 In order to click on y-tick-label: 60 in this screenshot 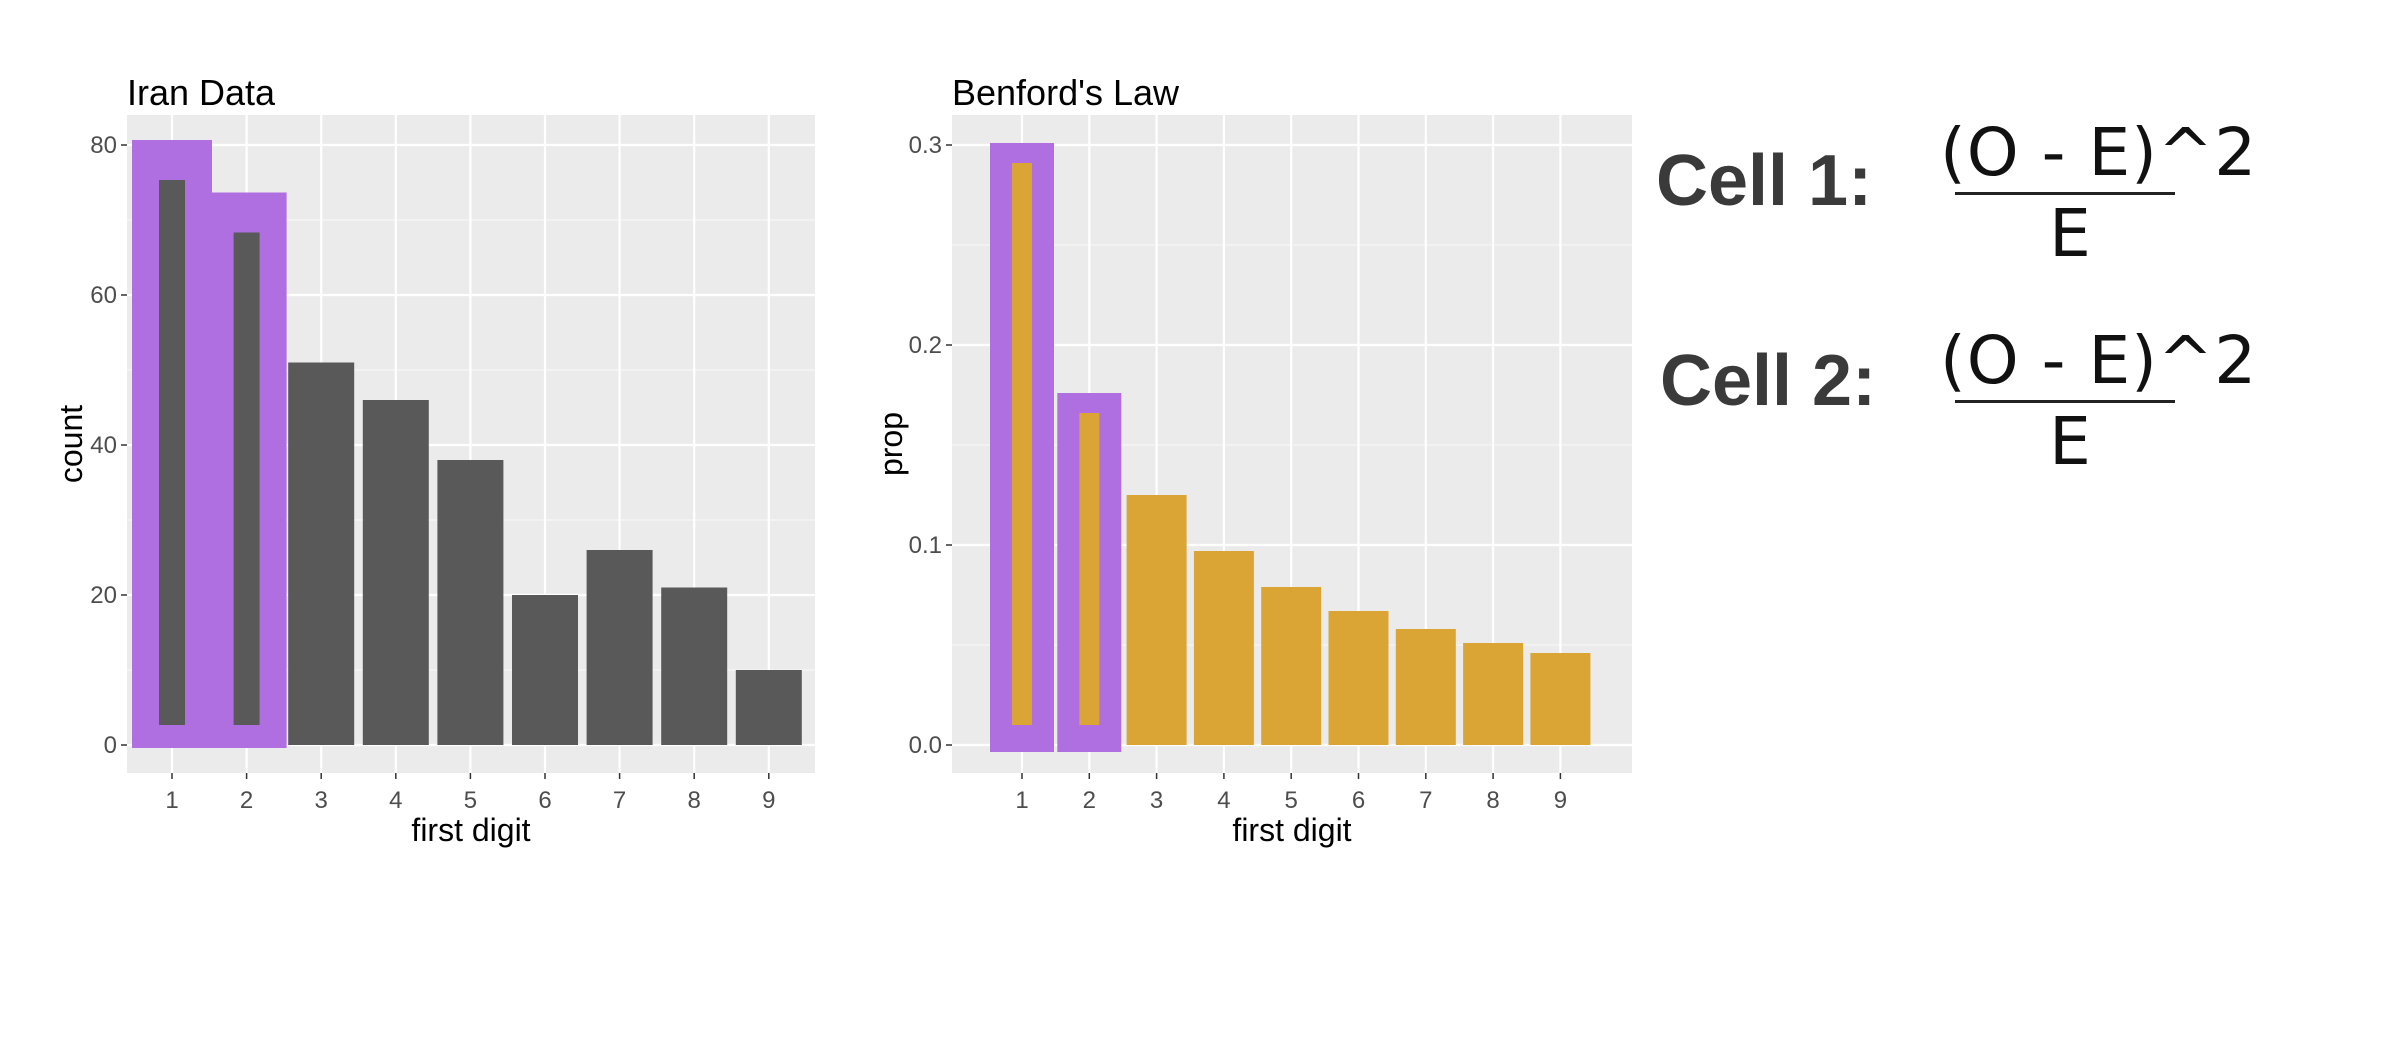, I will do `click(103, 295)`.